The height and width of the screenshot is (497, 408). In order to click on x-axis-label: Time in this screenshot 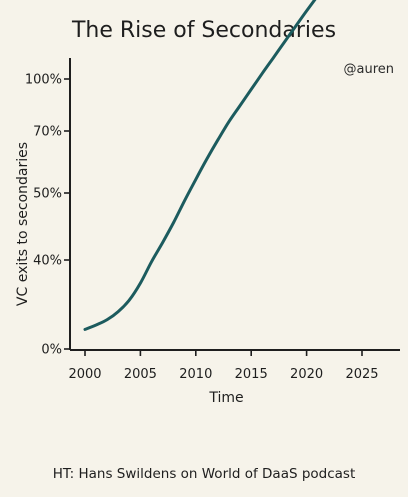, I will do `click(225, 398)`.